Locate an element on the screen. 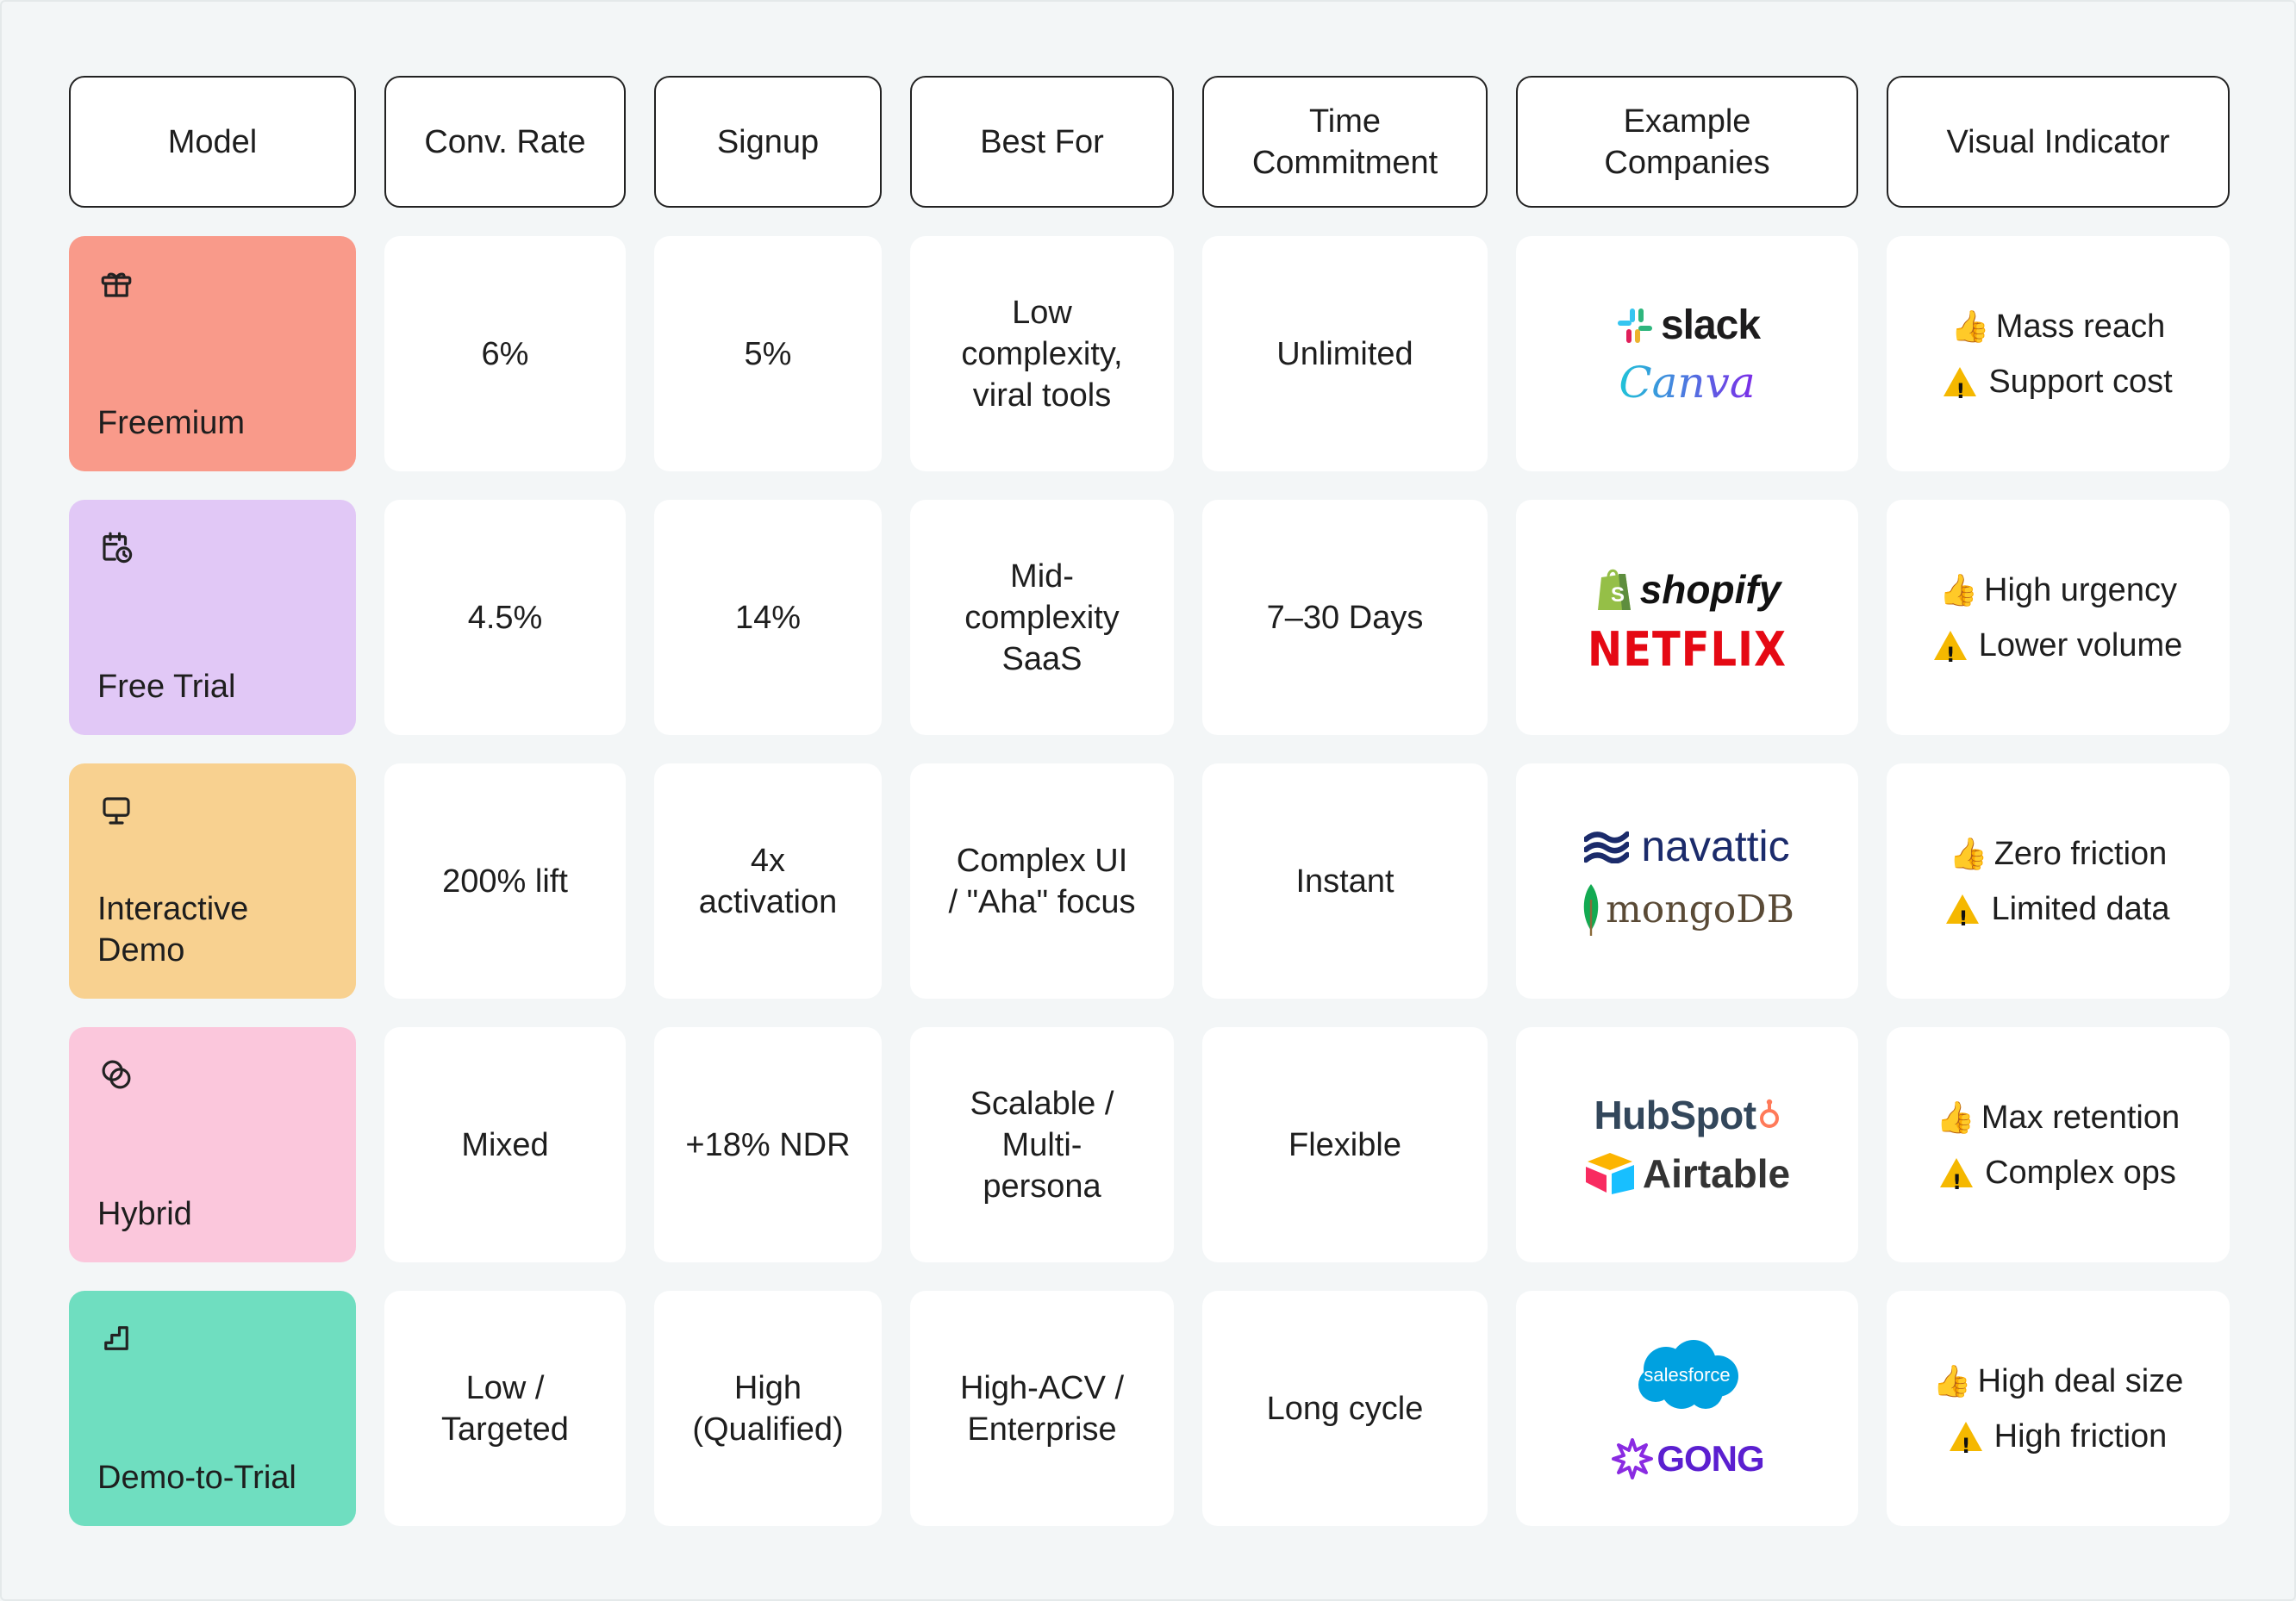 The height and width of the screenshot is (1601, 2296). pro-text: Zero friction is located at coordinates (2080, 853).